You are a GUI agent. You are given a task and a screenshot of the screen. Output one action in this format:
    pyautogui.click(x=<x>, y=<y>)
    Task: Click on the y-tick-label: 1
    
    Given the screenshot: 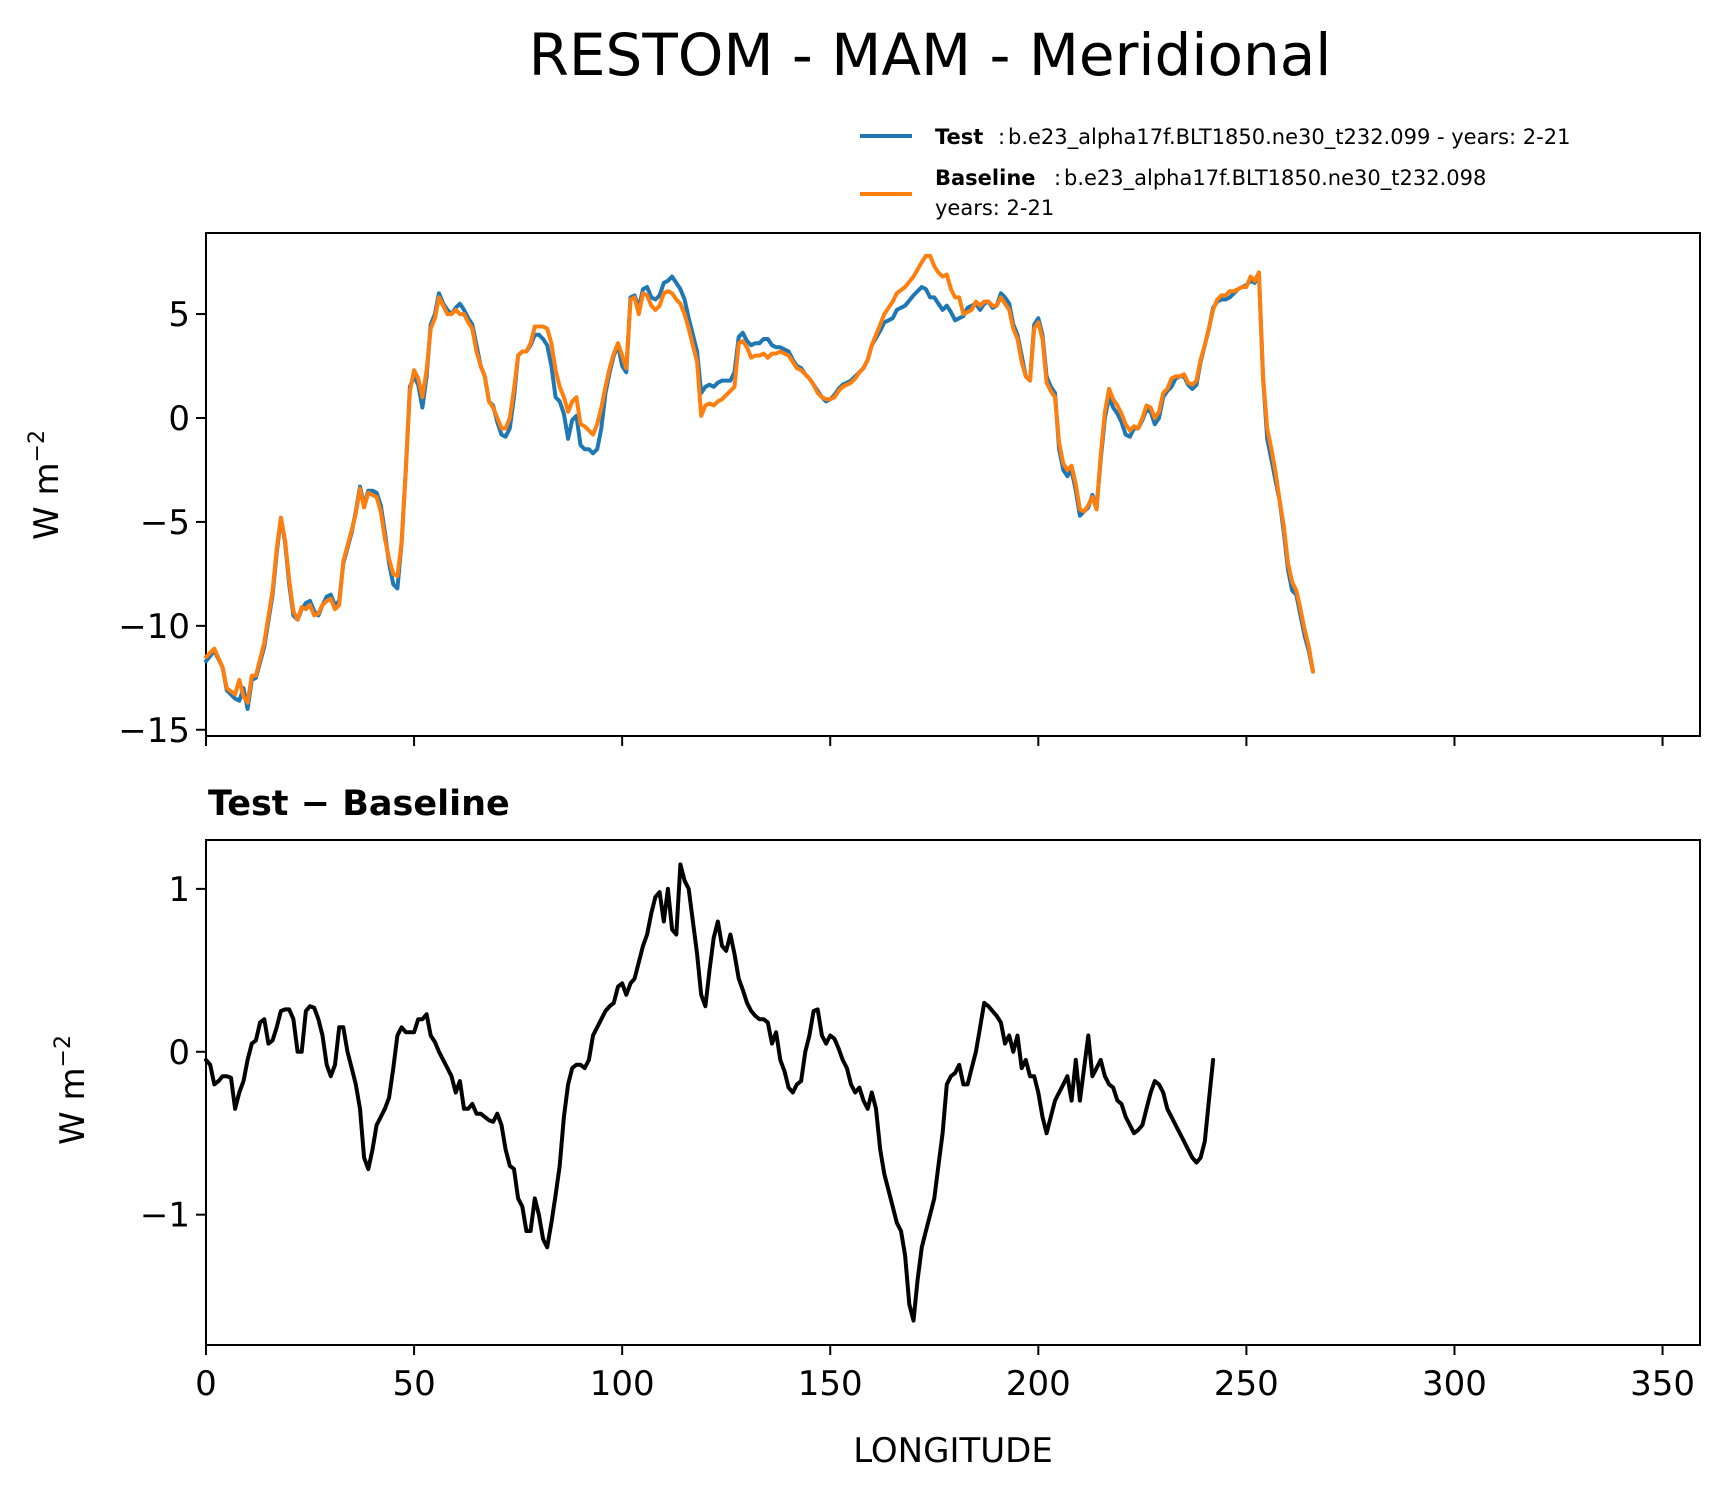 What is the action you would take?
    pyautogui.click(x=179, y=890)
    